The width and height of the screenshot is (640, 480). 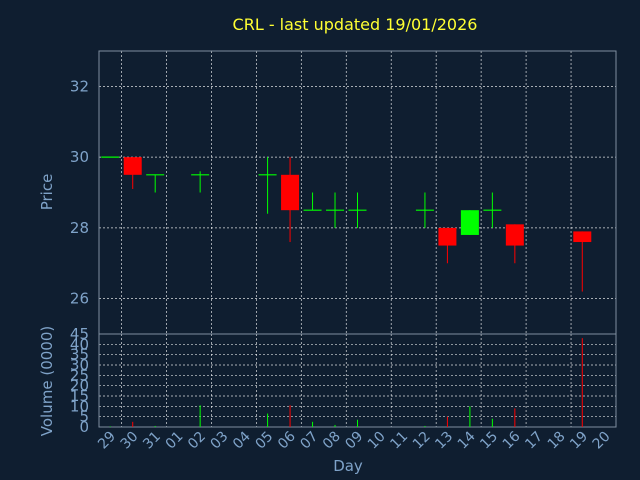 What do you see at coordinates (79, 406) in the screenshot?
I see `volume-tick-label: 10` at bounding box center [79, 406].